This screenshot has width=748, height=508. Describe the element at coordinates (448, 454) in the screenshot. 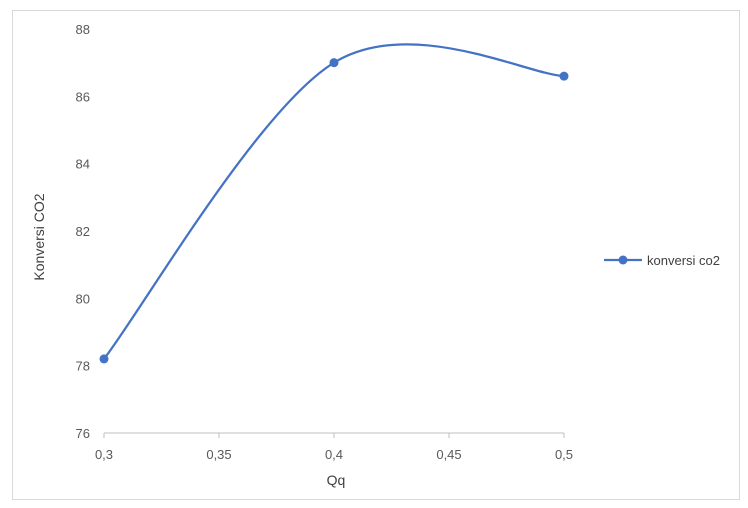

I see `x-tick-label: 0,45` at that location.